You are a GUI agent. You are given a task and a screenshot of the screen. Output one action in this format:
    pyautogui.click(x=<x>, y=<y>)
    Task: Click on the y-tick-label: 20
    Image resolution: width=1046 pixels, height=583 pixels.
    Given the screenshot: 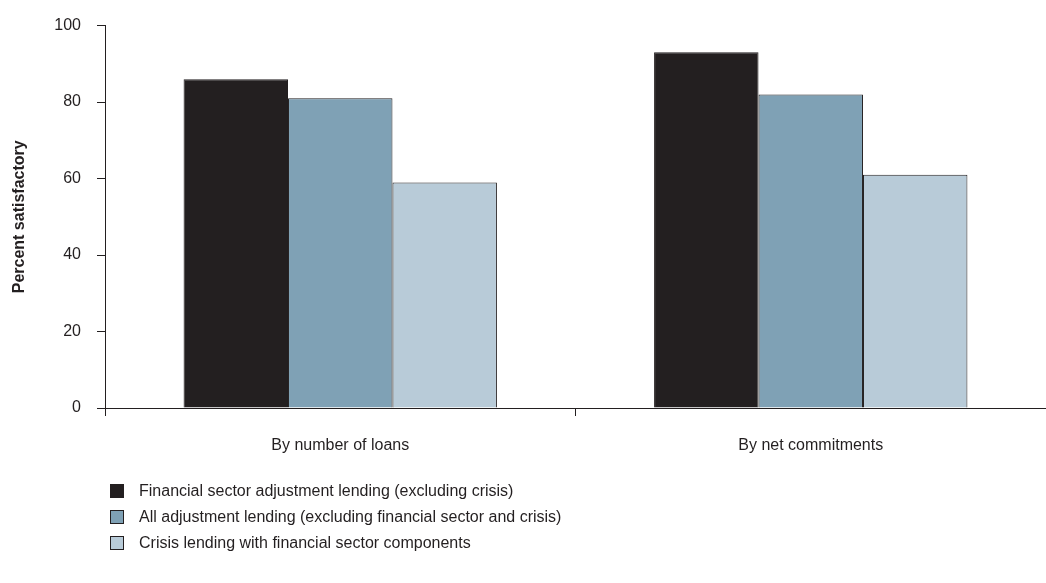 What is the action you would take?
    pyautogui.click(x=72, y=330)
    